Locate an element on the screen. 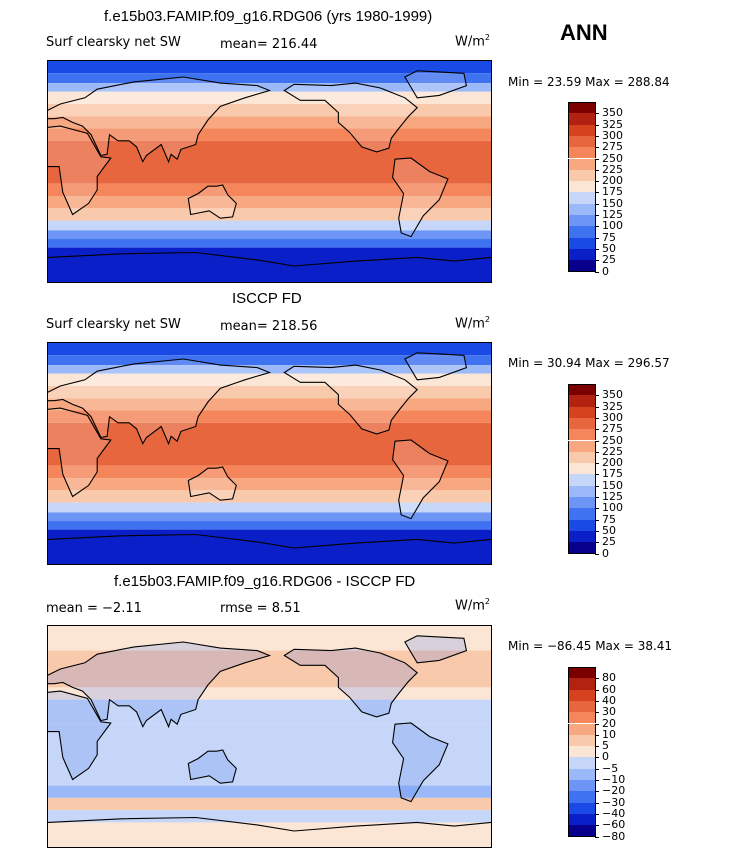 Image resolution: width=733 pixels, height=852 pixels. panel1-mean: mean= 216.44 is located at coordinates (269, 44).